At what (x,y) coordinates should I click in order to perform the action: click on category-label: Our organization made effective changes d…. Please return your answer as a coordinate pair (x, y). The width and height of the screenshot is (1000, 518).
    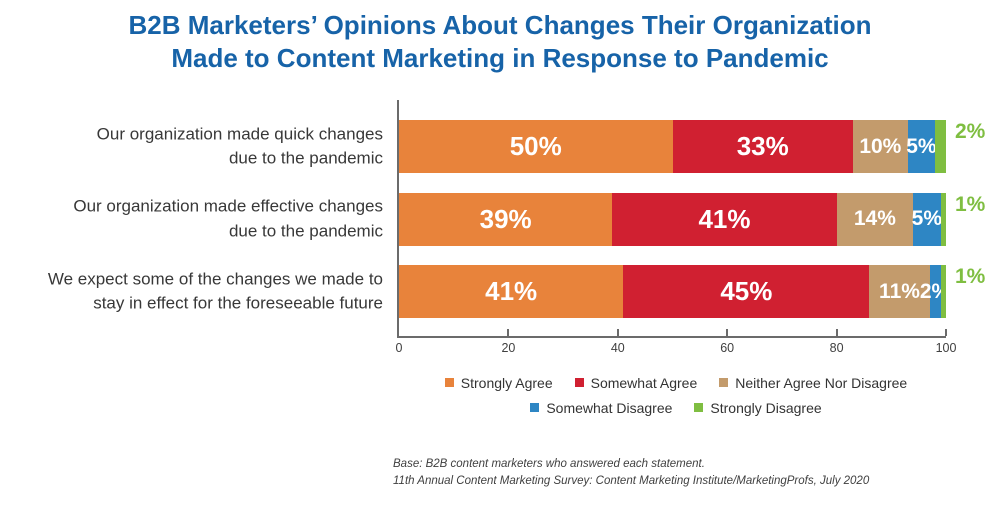
    Looking at the image, I should click on (193, 218).